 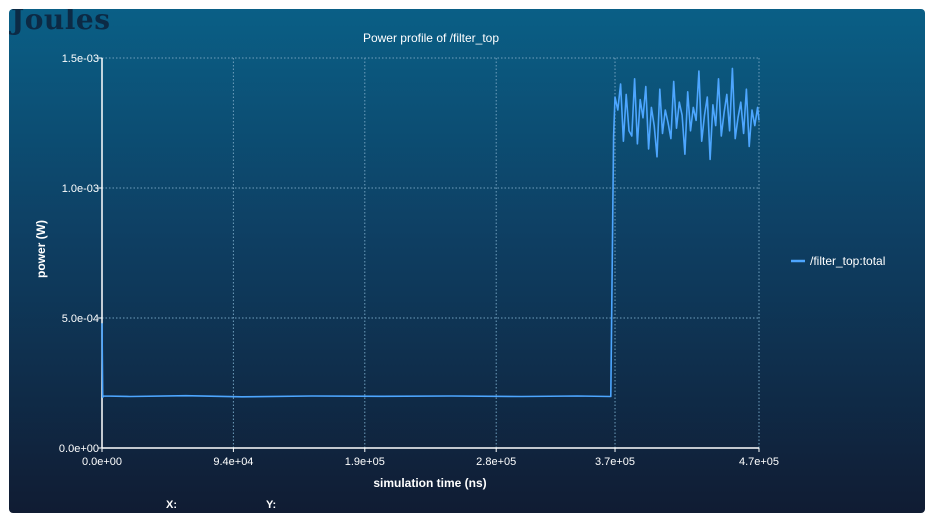 What do you see at coordinates (80, 59) in the screenshot?
I see `y-tick-label: 1.5e-03` at bounding box center [80, 59].